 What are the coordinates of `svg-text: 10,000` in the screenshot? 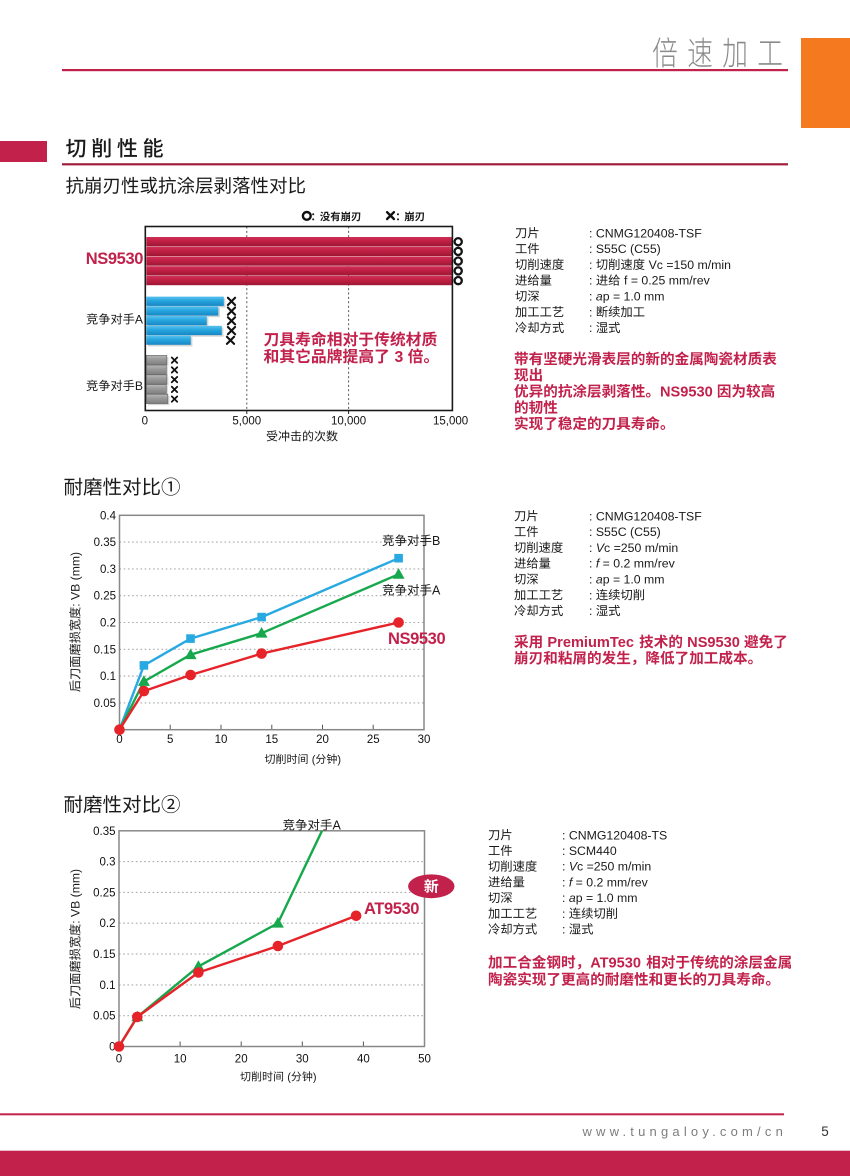 It's located at (348, 422).